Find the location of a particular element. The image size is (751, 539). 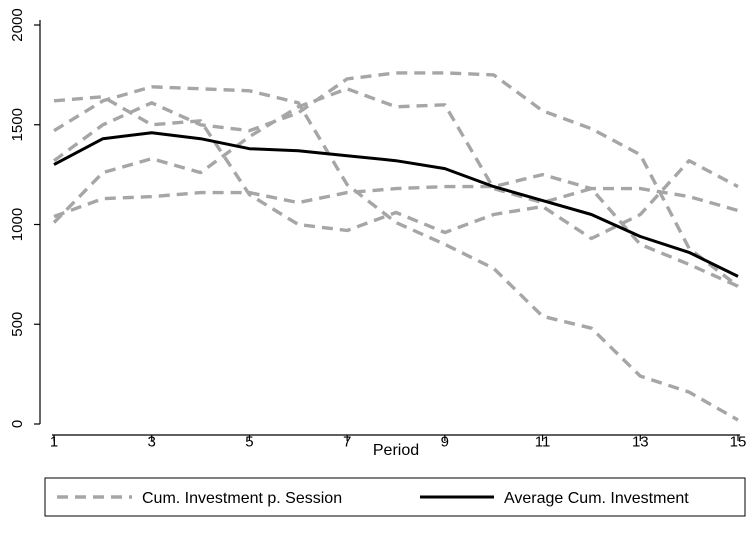

y-tick-label: 2000 is located at coordinates (17, 24).